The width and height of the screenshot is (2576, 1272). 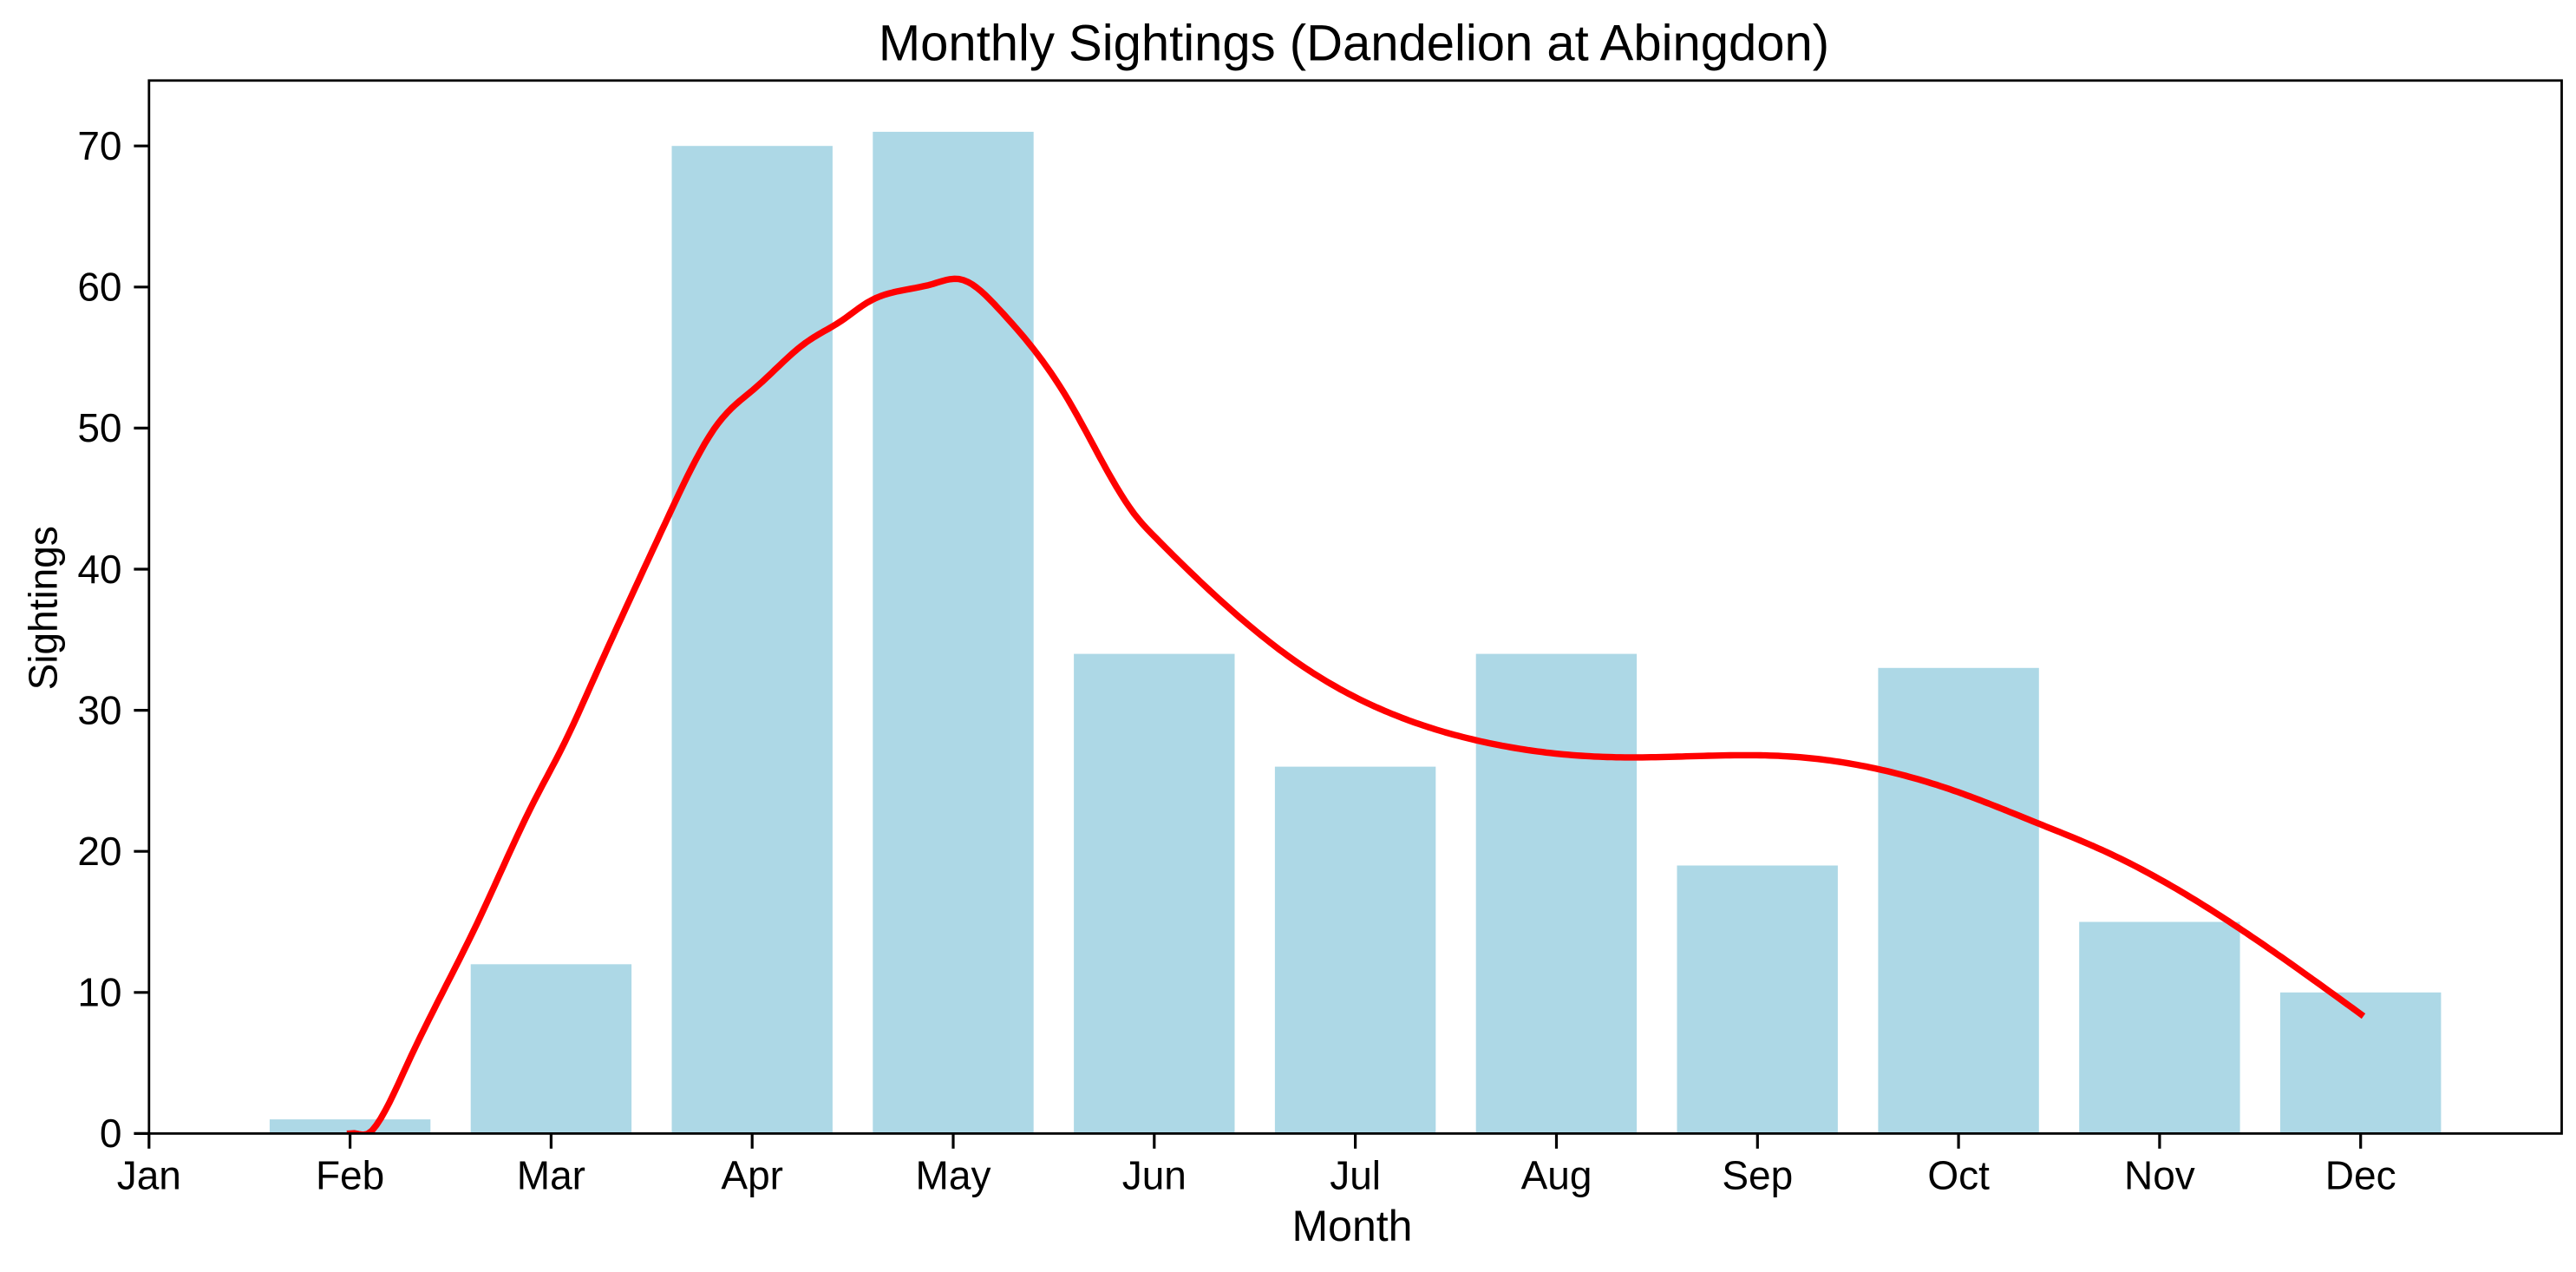 I want to click on svg-text: 30, so click(x=99, y=709).